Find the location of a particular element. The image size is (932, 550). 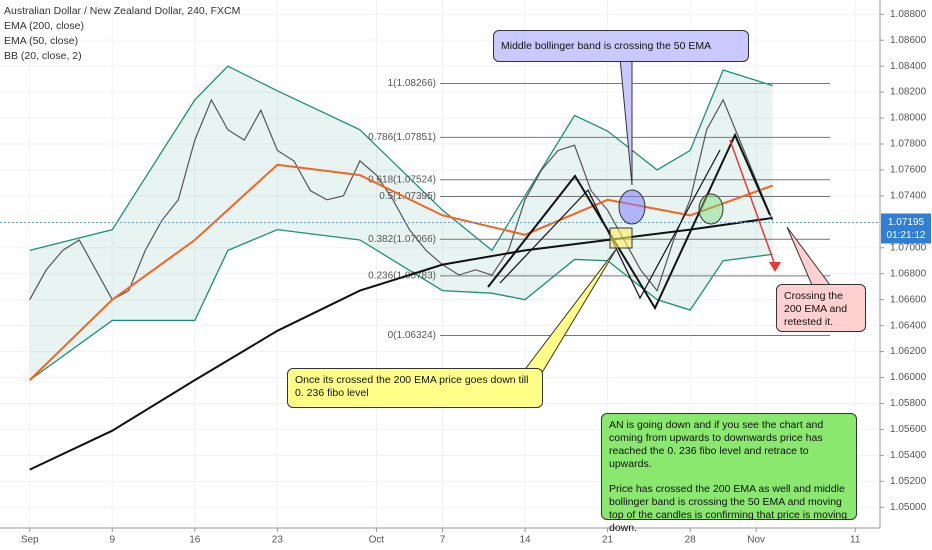

y-tick-label: 1.07600 is located at coordinates (908, 170).